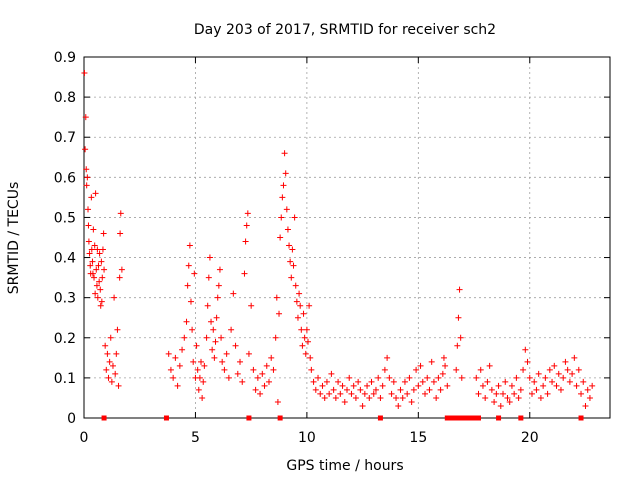 The image size is (640, 480). What do you see at coordinates (418, 438) in the screenshot?
I see `x-tick-label: 15` at bounding box center [418, 438].